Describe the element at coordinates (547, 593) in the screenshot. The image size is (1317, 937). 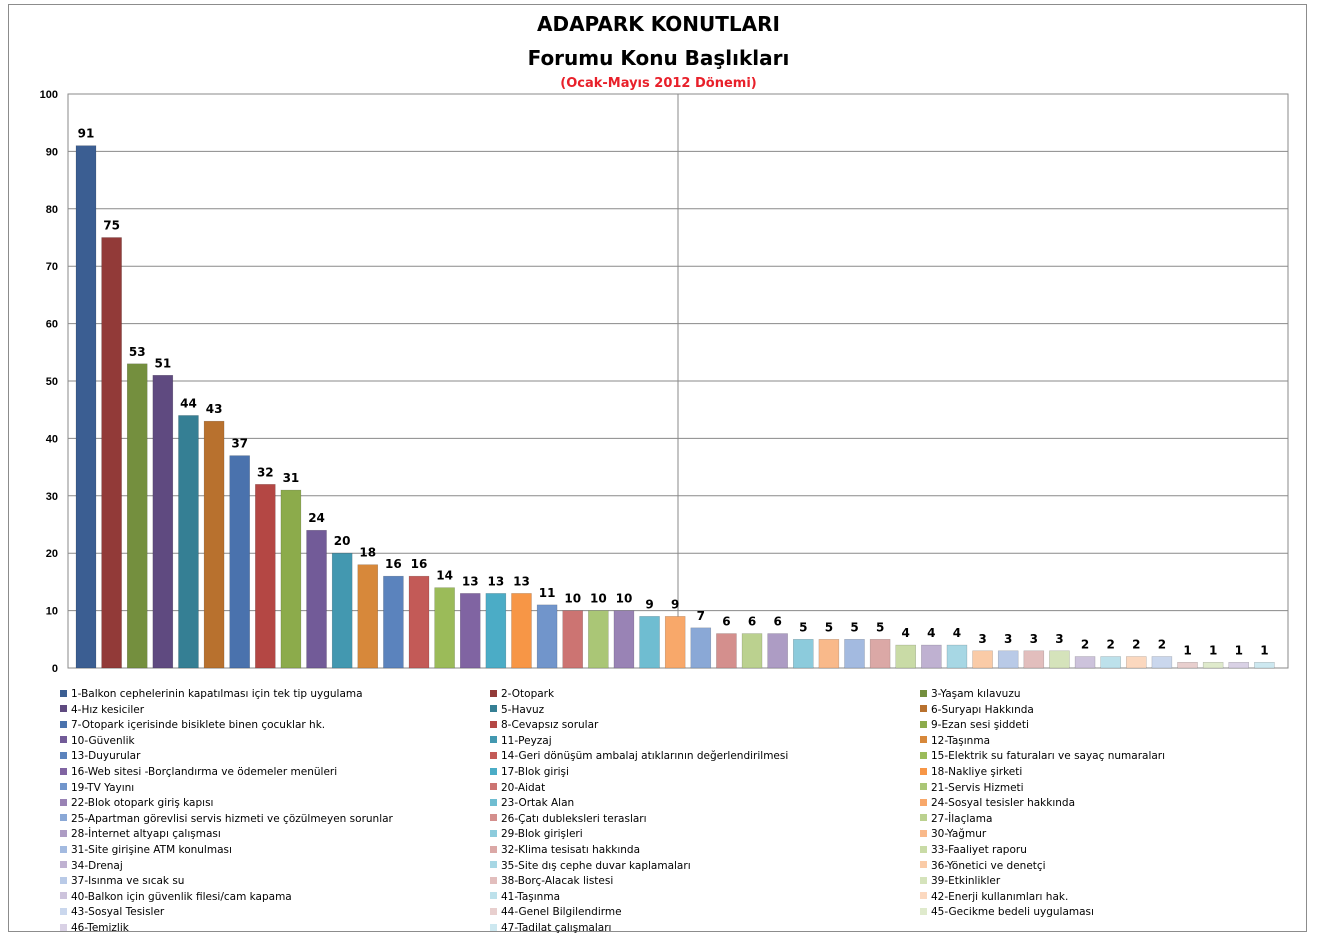
I see `data-label-19: 11` at that location.